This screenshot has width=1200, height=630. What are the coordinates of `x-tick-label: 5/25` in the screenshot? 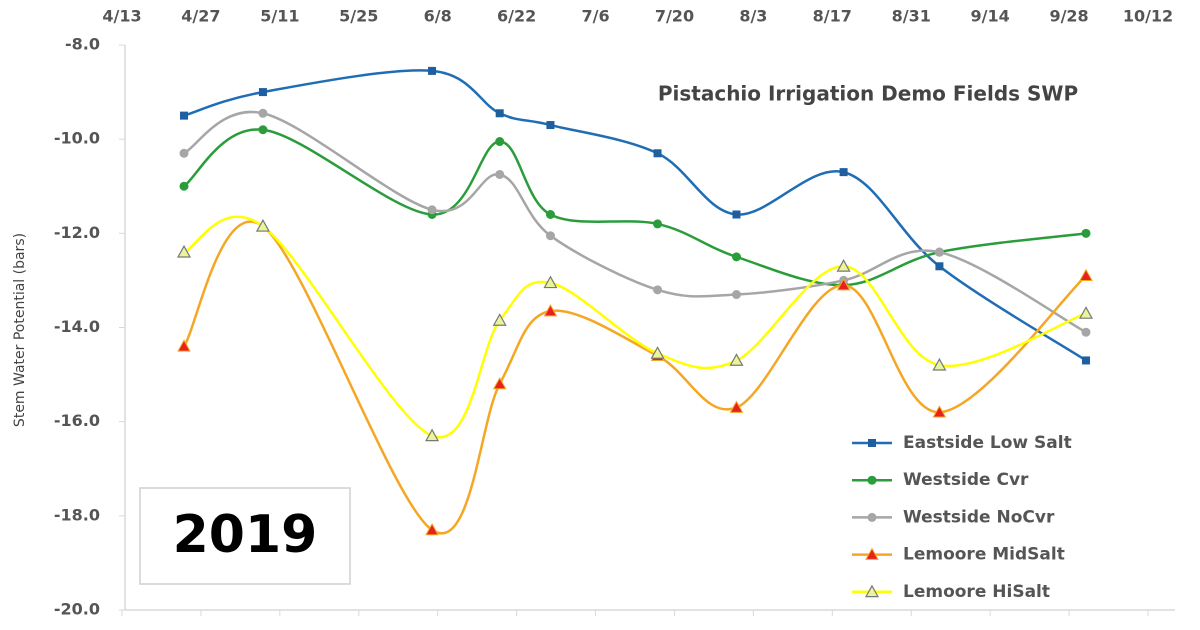 It's located at (358, 16).